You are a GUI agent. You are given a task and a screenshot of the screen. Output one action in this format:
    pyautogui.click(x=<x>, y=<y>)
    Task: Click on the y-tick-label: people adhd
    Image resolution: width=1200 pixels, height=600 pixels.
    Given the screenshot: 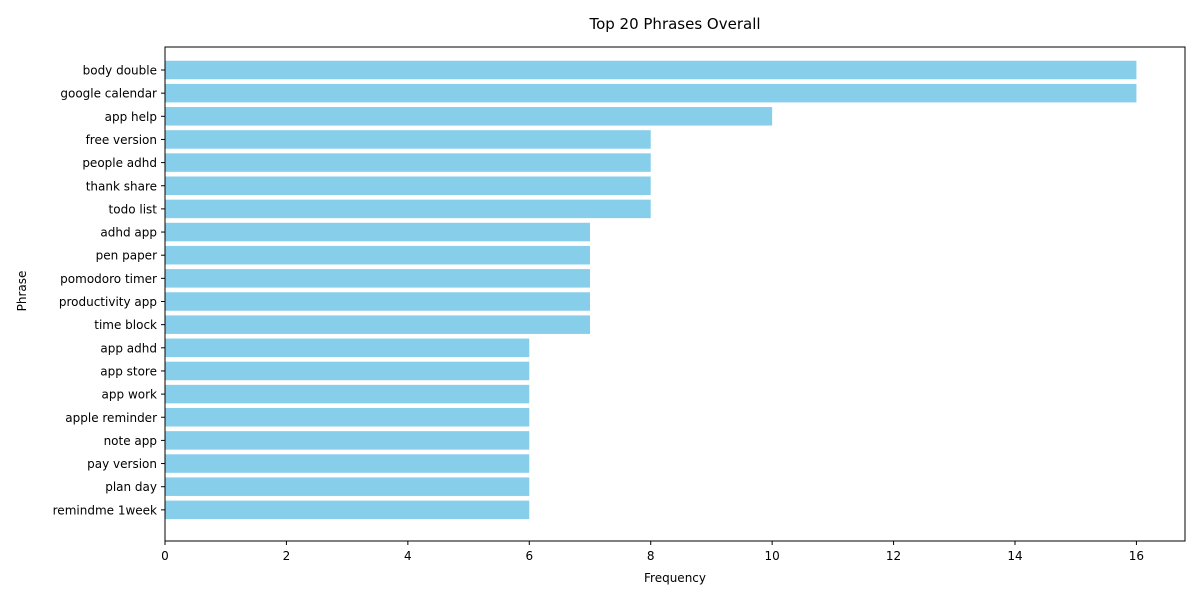 What is the action you would take?
    pyautogui.click(x=119, y=163)
    